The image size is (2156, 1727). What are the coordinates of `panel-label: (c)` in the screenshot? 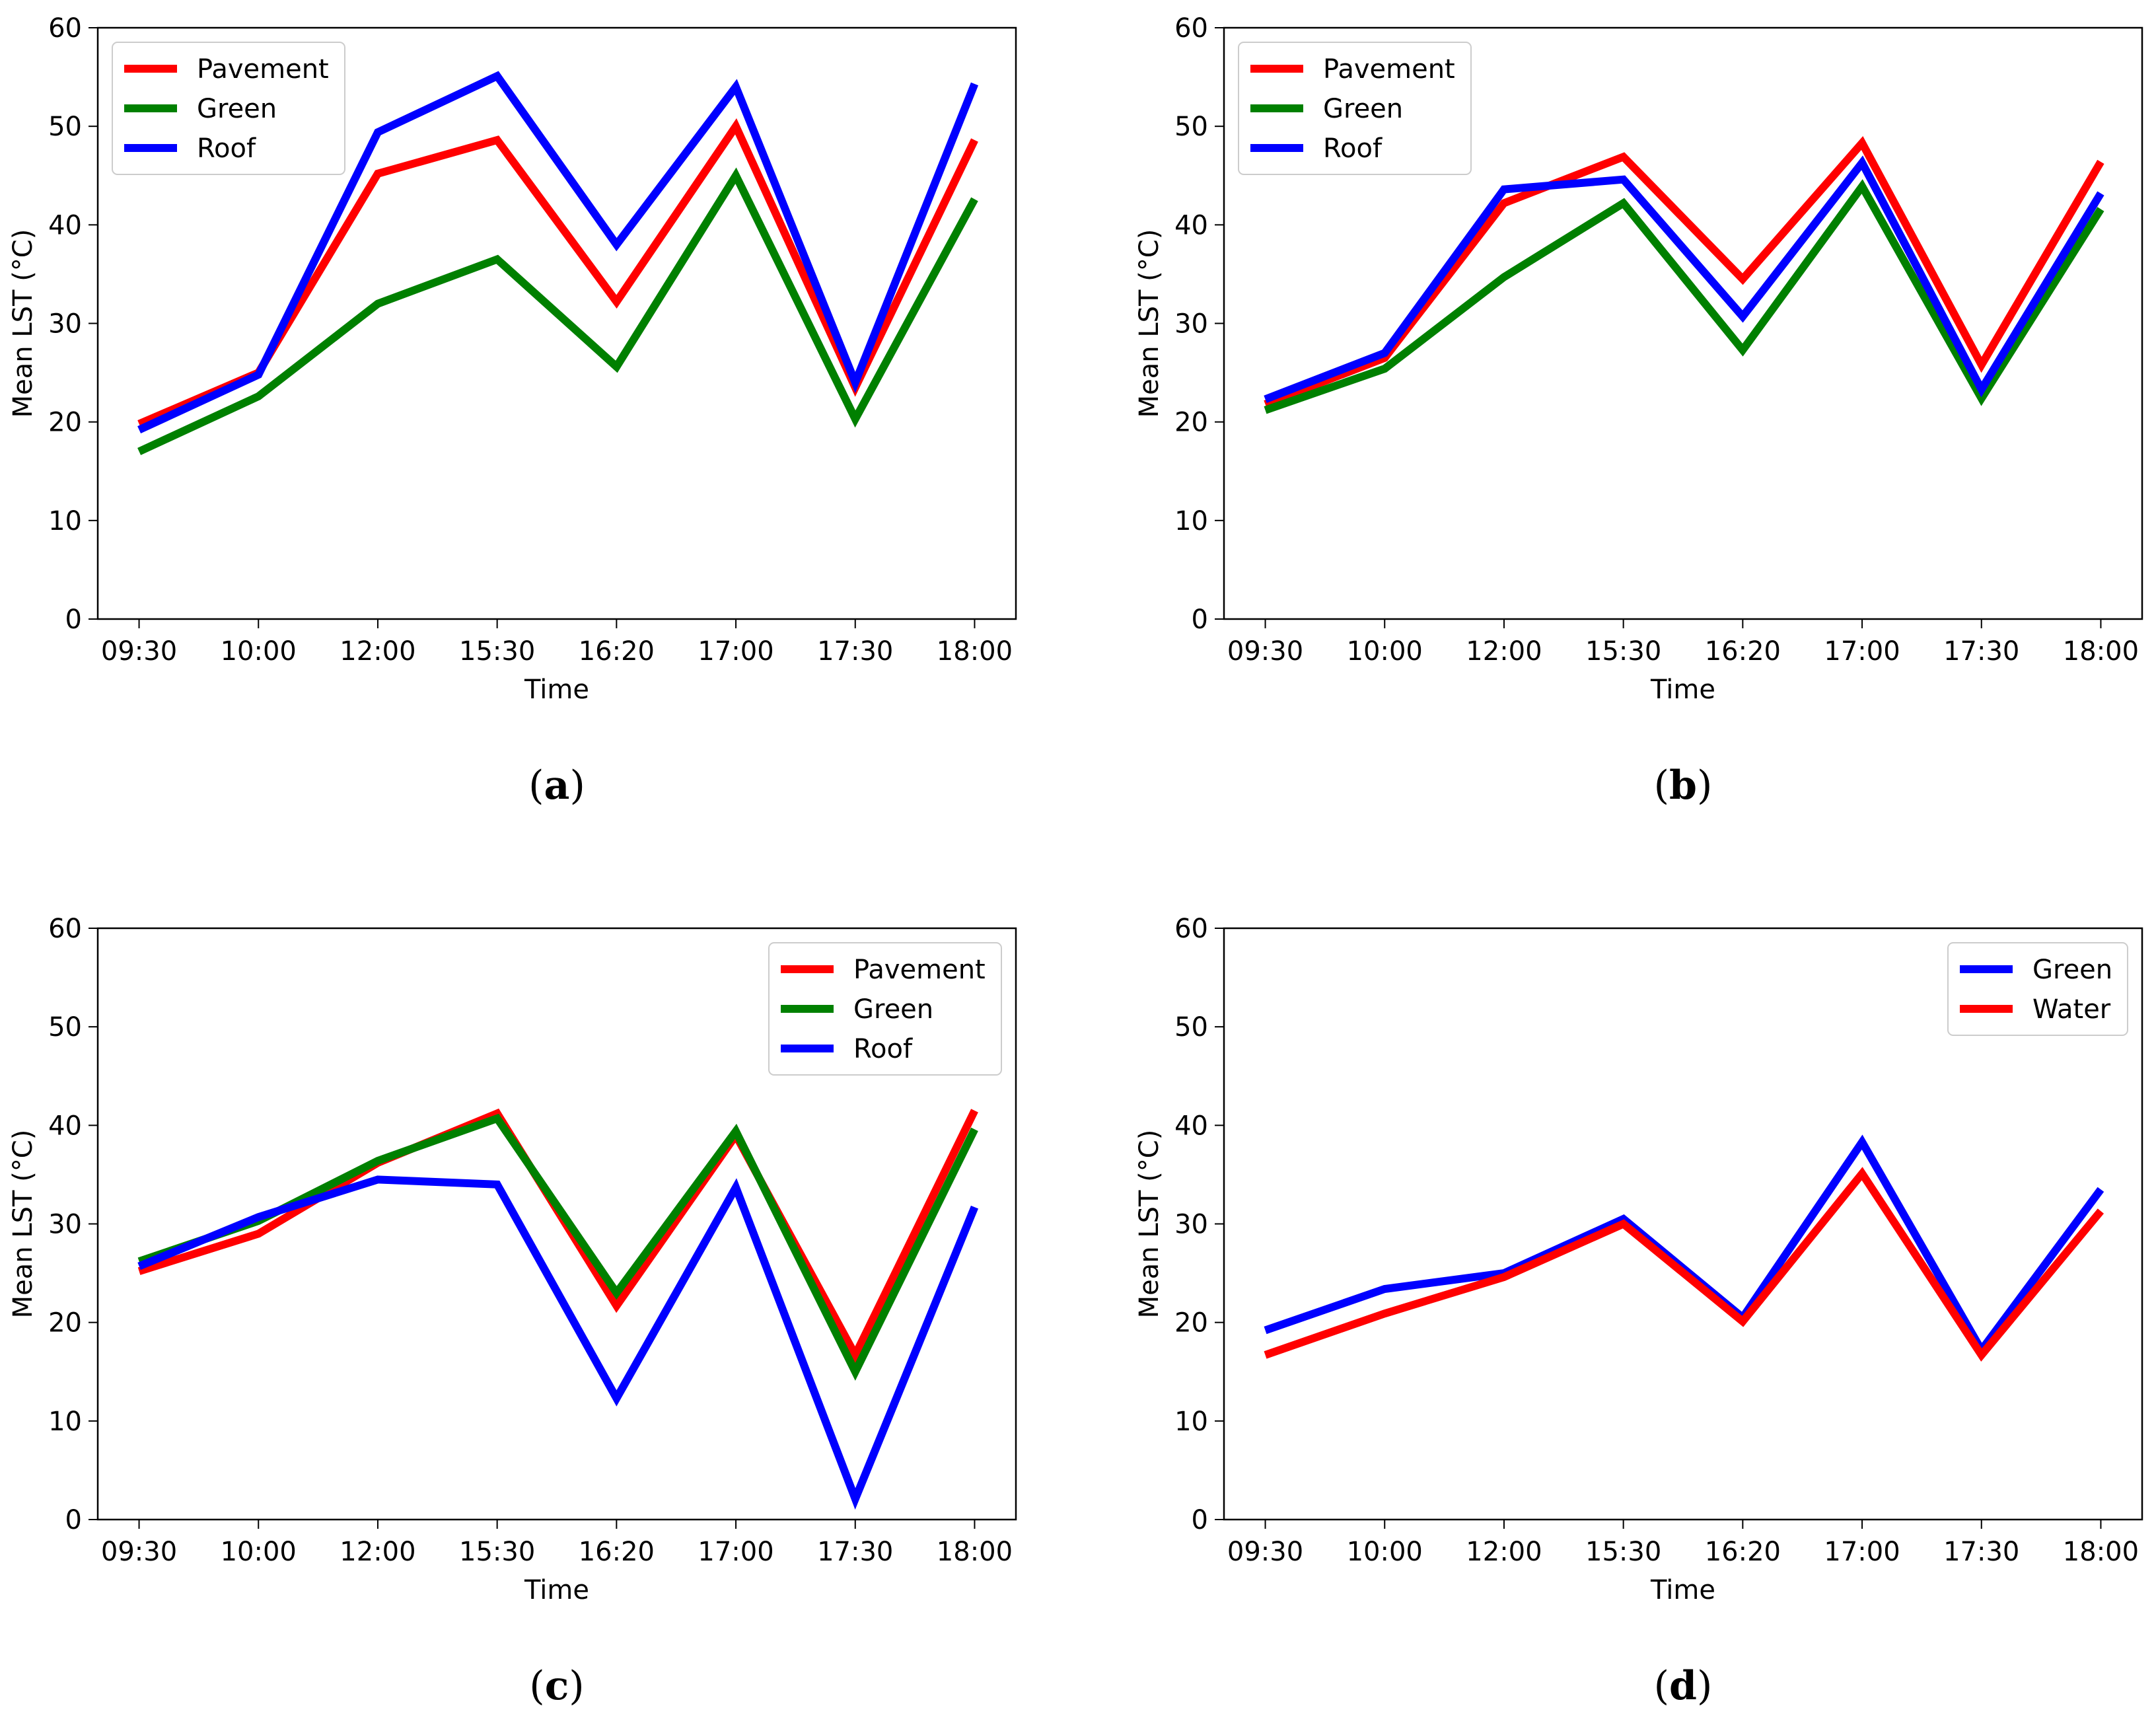 It's located at (556, 1686).